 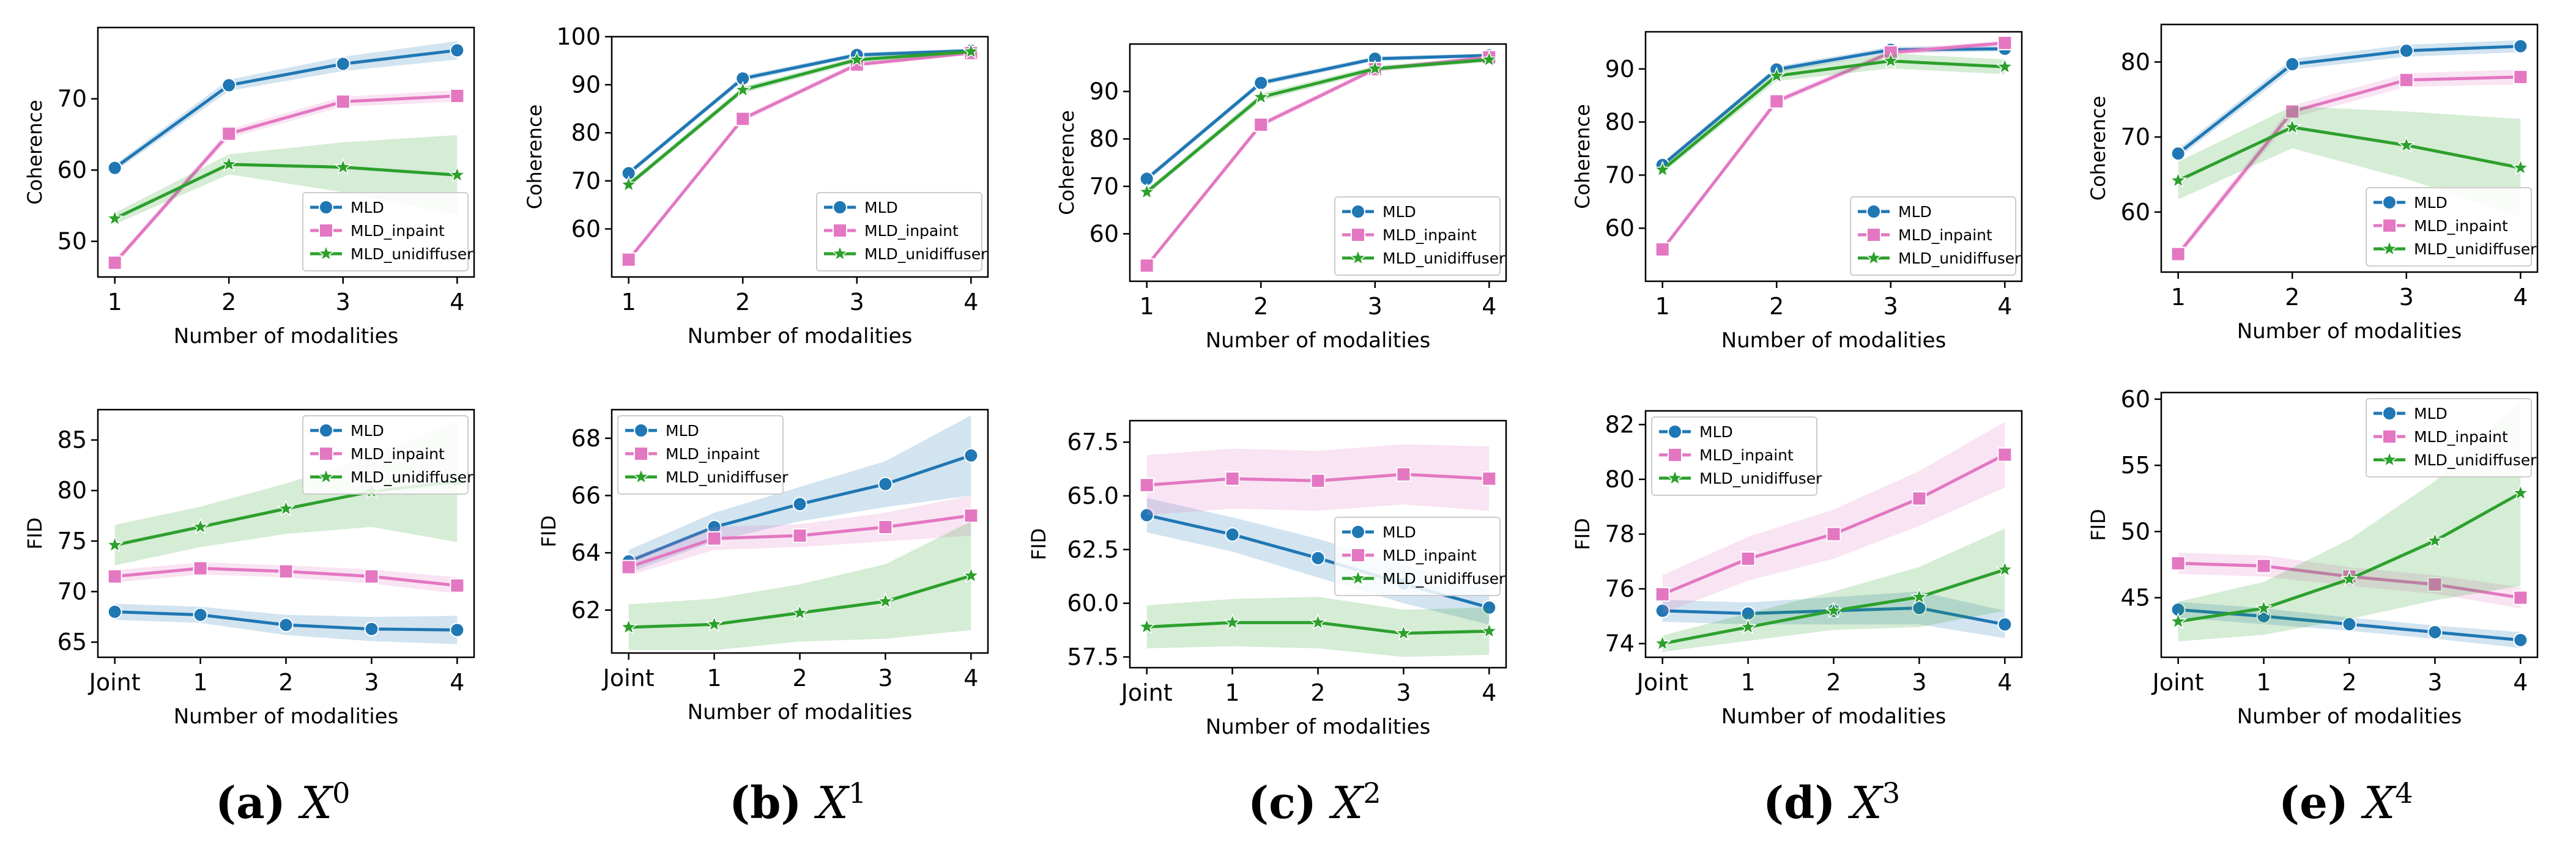 I want to click on y-tick-label: 100, so click(x=578, y=36).